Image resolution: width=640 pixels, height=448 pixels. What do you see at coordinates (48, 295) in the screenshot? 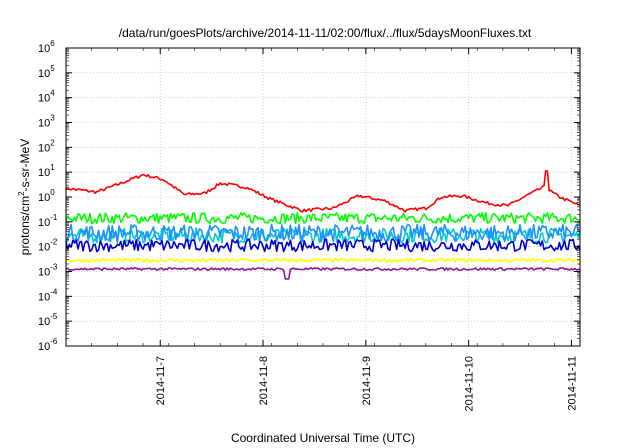
I see `y-tick-label: 10⁻⁴` at bounding box center [48, 295].